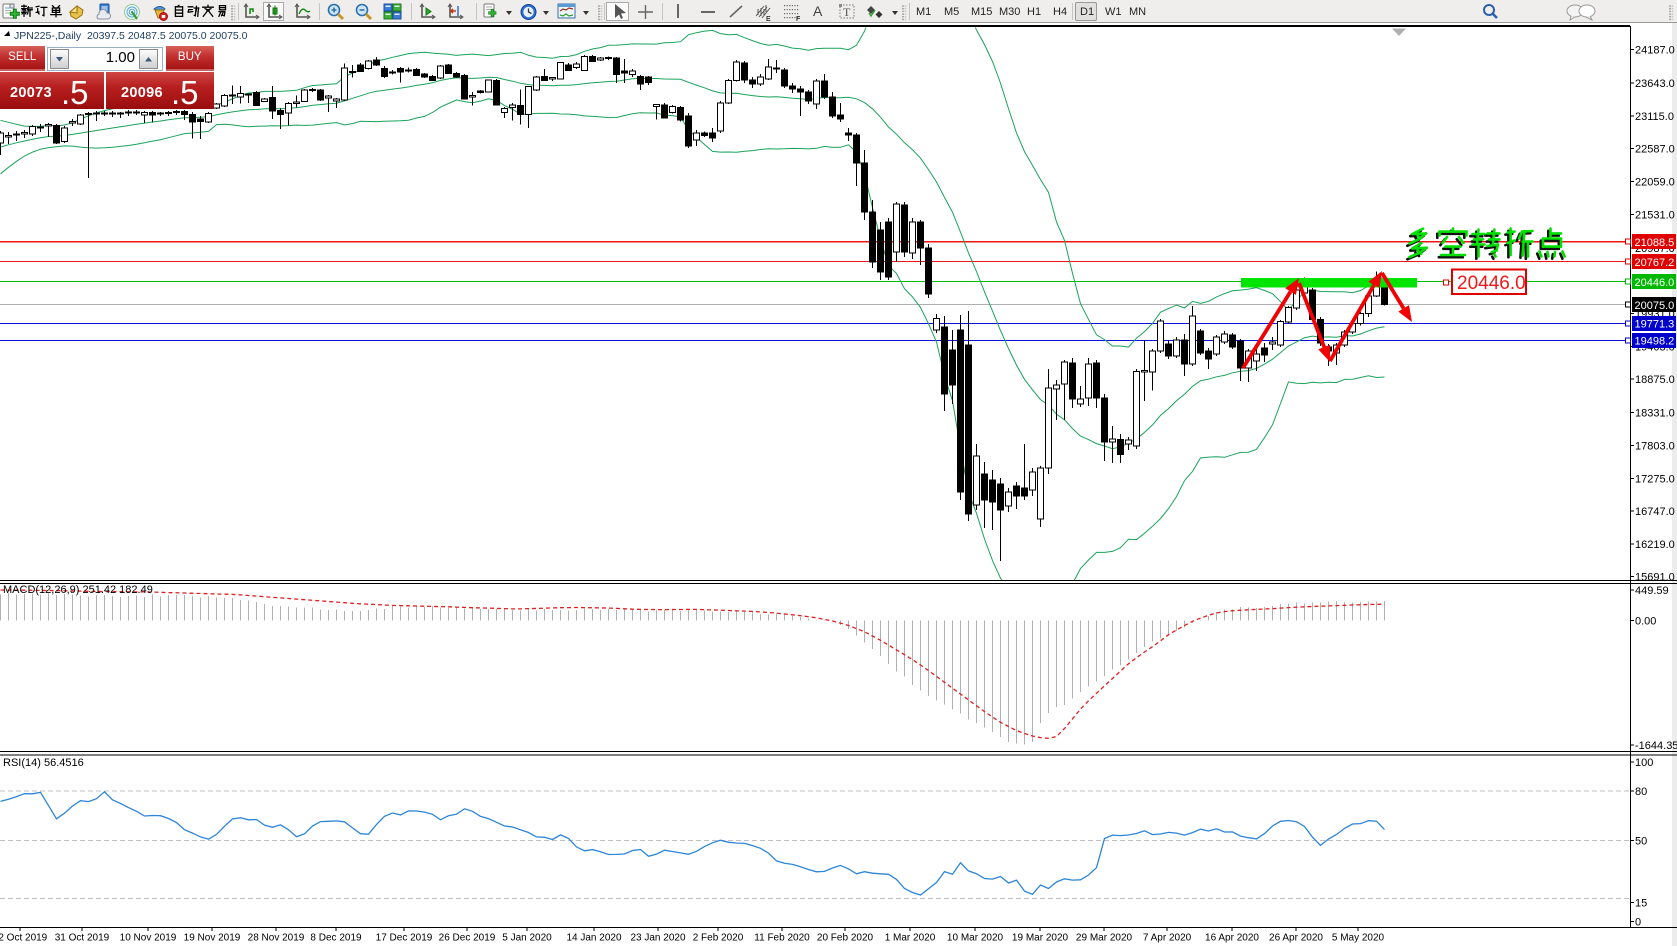  What do you see at coordinates (847, 12) in the screenshot?
I see `svg-text: T` at bounding box center [847, 12].